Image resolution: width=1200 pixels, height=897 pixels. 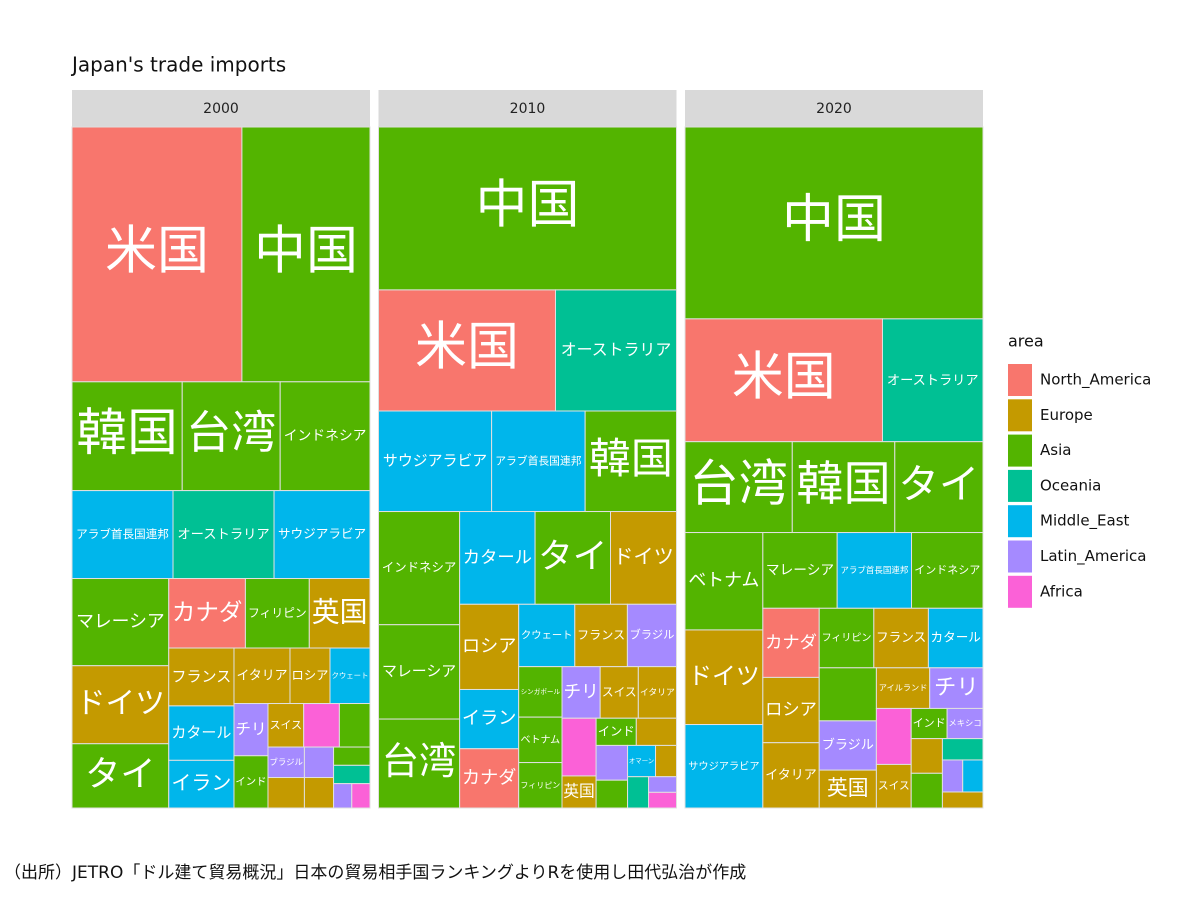 What do you see at coordinates (1066, 415) in the screenshot?
I see `legend-label: Europe` at bounding box center [1066, 415].